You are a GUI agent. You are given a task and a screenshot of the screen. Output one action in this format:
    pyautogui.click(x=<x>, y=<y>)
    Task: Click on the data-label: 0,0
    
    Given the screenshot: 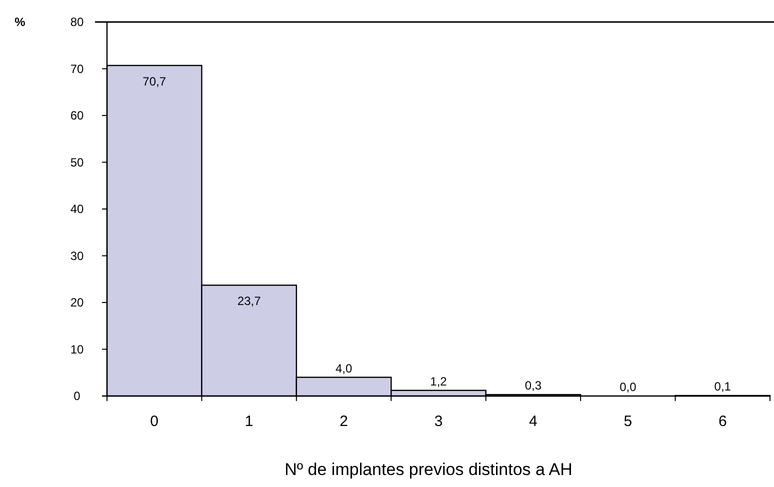 What is the action you would take?
    pyautogui.click(x=628, y=387)
    